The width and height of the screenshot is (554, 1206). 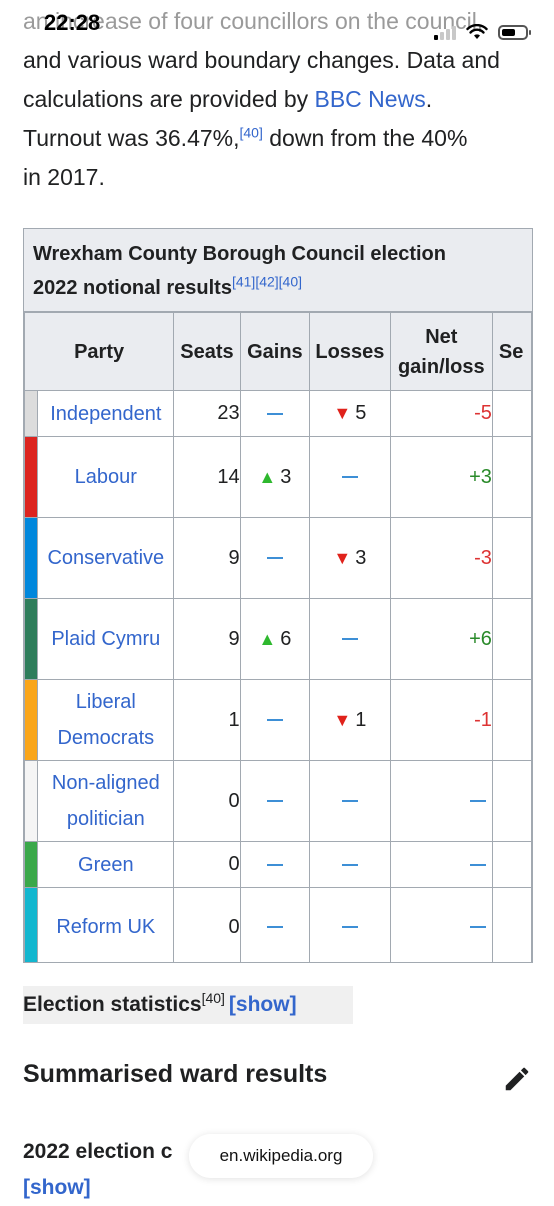 I want to click on pencil-icon, so click(x=517, y=1079).